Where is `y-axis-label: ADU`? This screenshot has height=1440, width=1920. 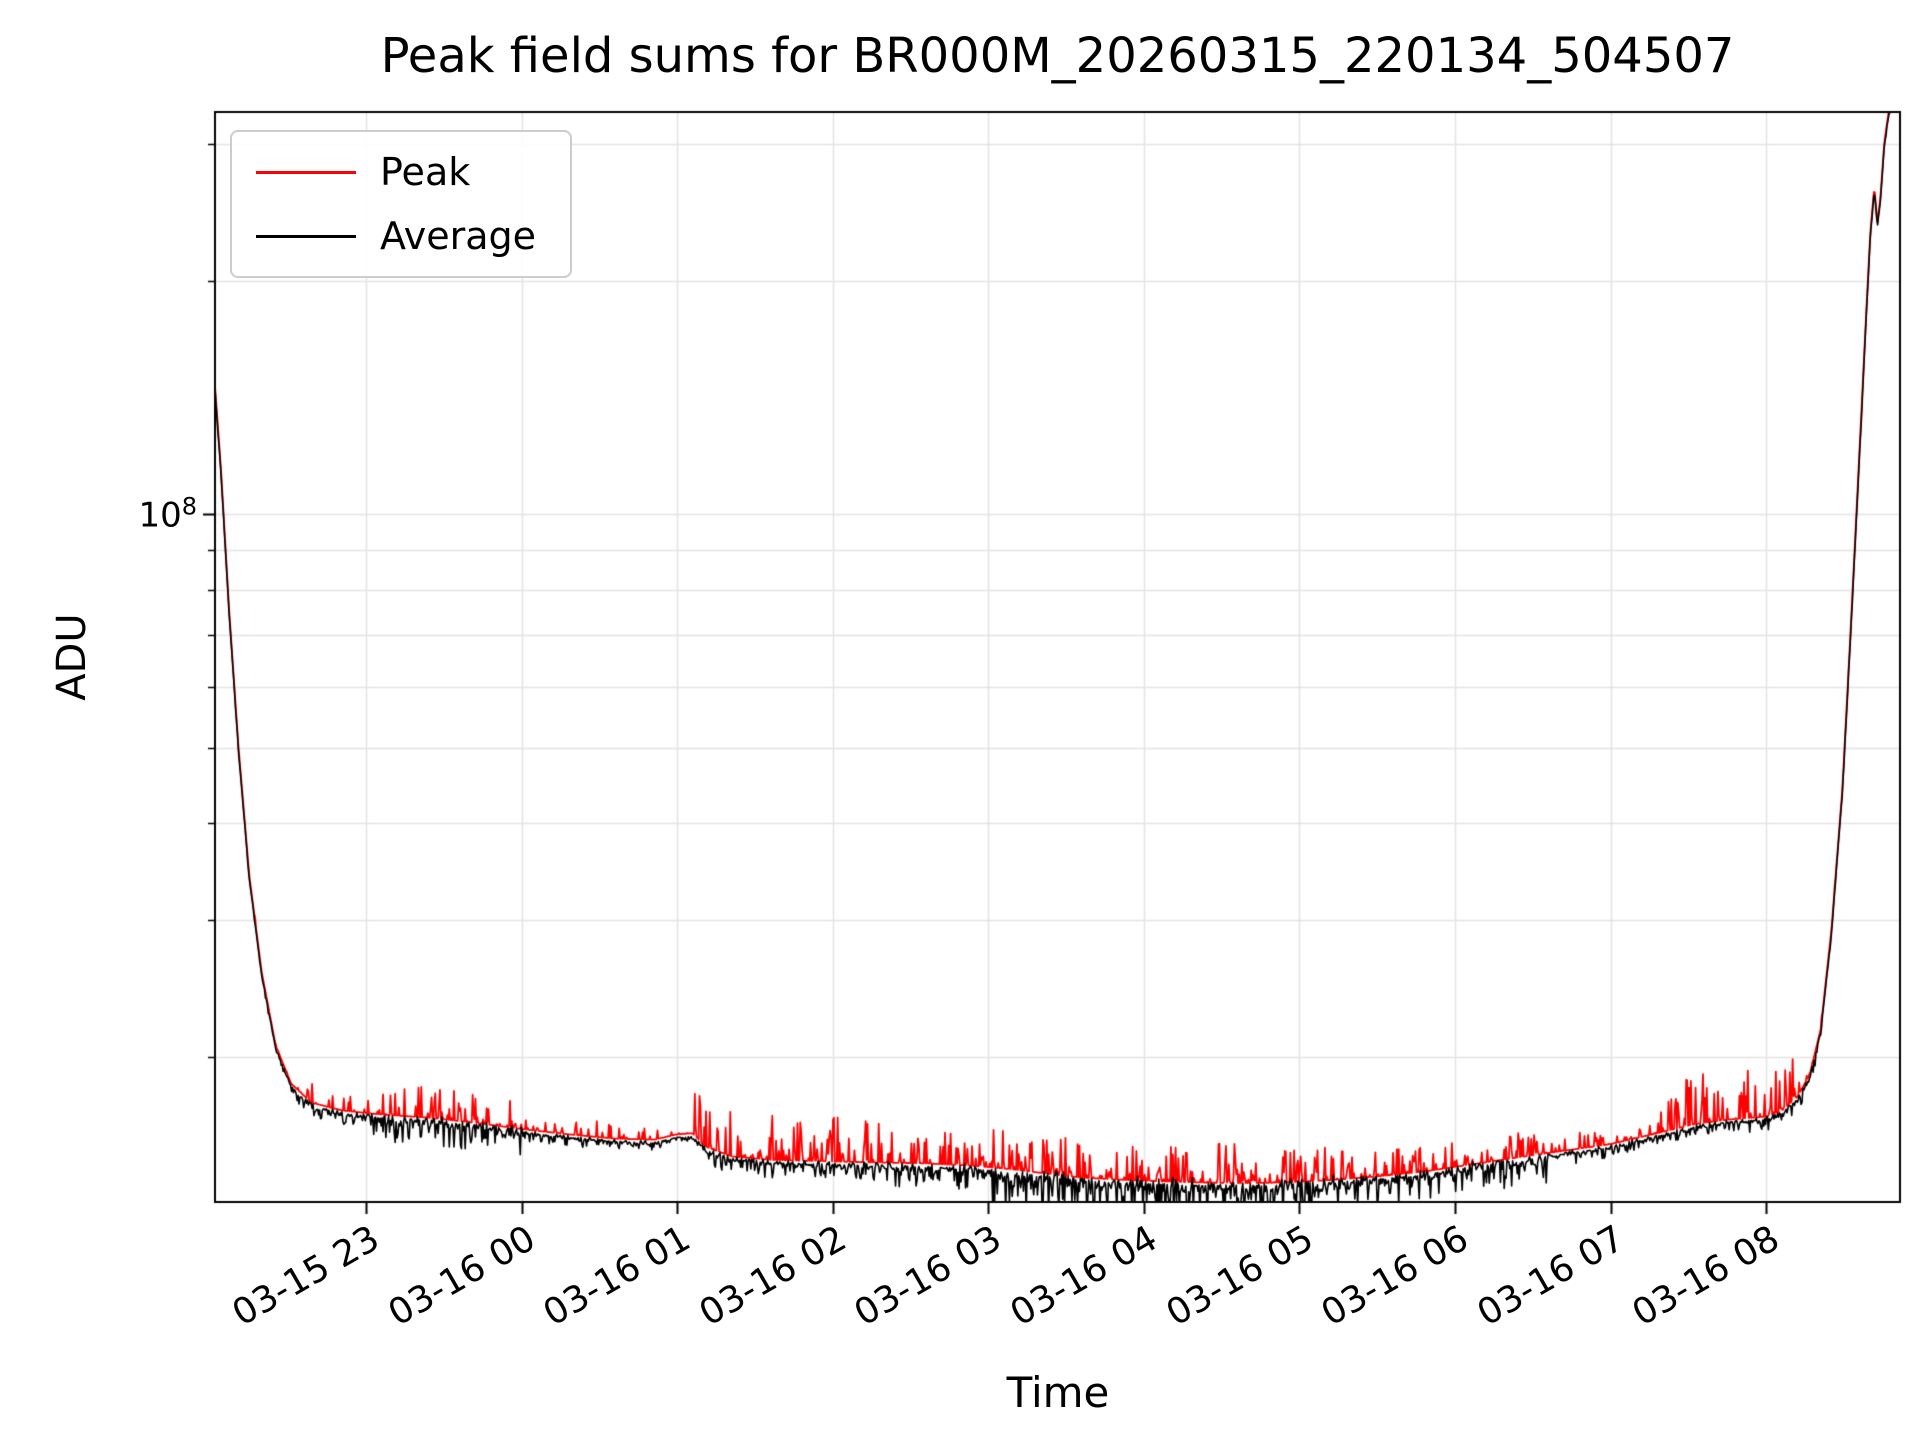 y-axis-label: ADU is located at coordinates (72, 657).